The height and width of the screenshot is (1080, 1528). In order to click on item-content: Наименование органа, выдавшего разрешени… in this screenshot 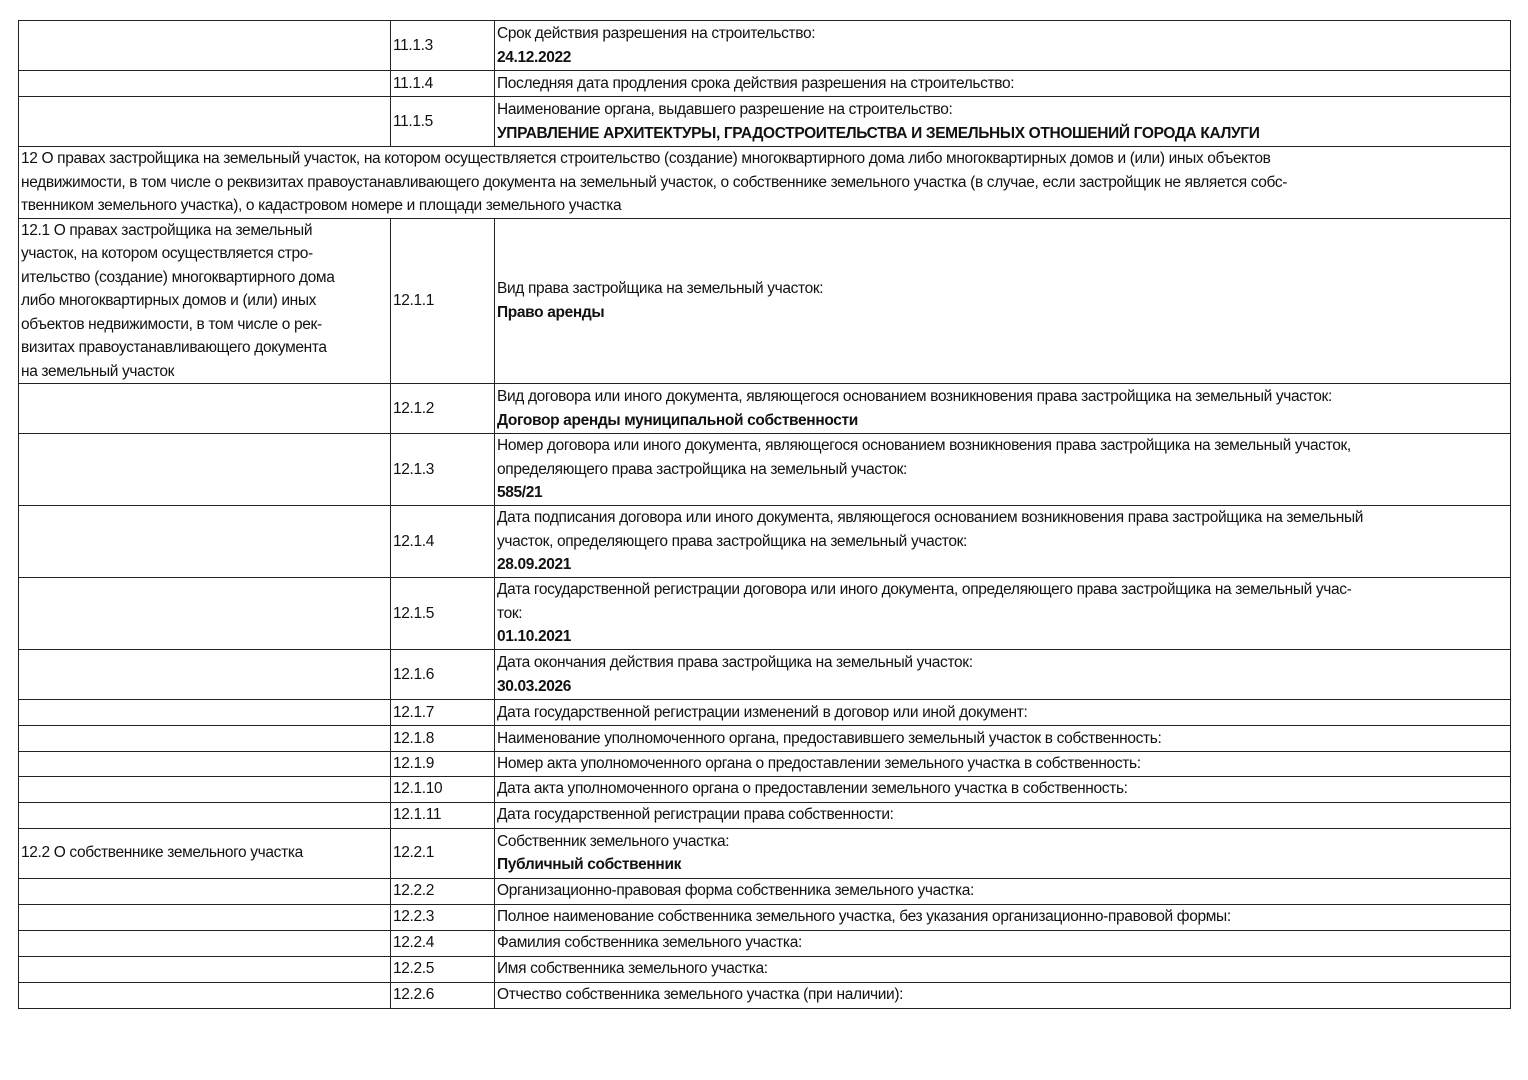, I will do `click(1002, 121)`.